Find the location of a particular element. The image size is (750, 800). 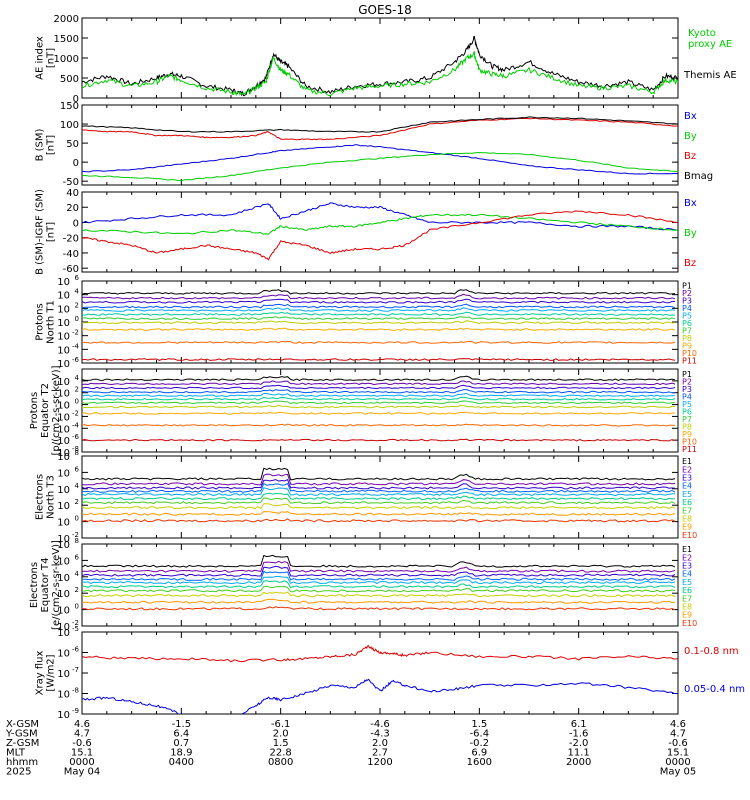

channel-label: E3 is located at coordinates (687, 566).